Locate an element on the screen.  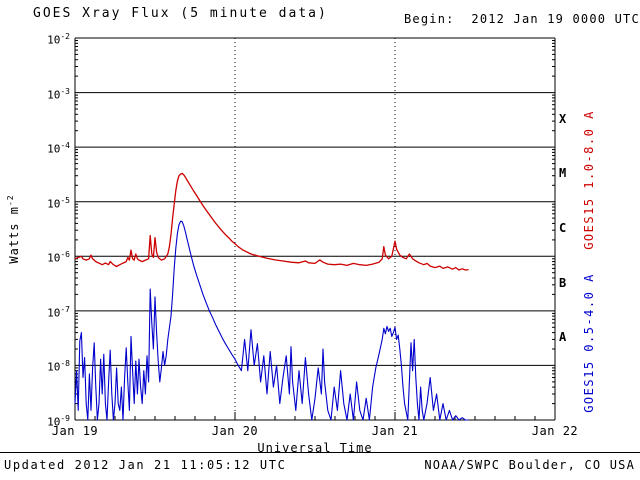
y-tick-label: 10⁻⁹ is located at coordinates (58, 421).